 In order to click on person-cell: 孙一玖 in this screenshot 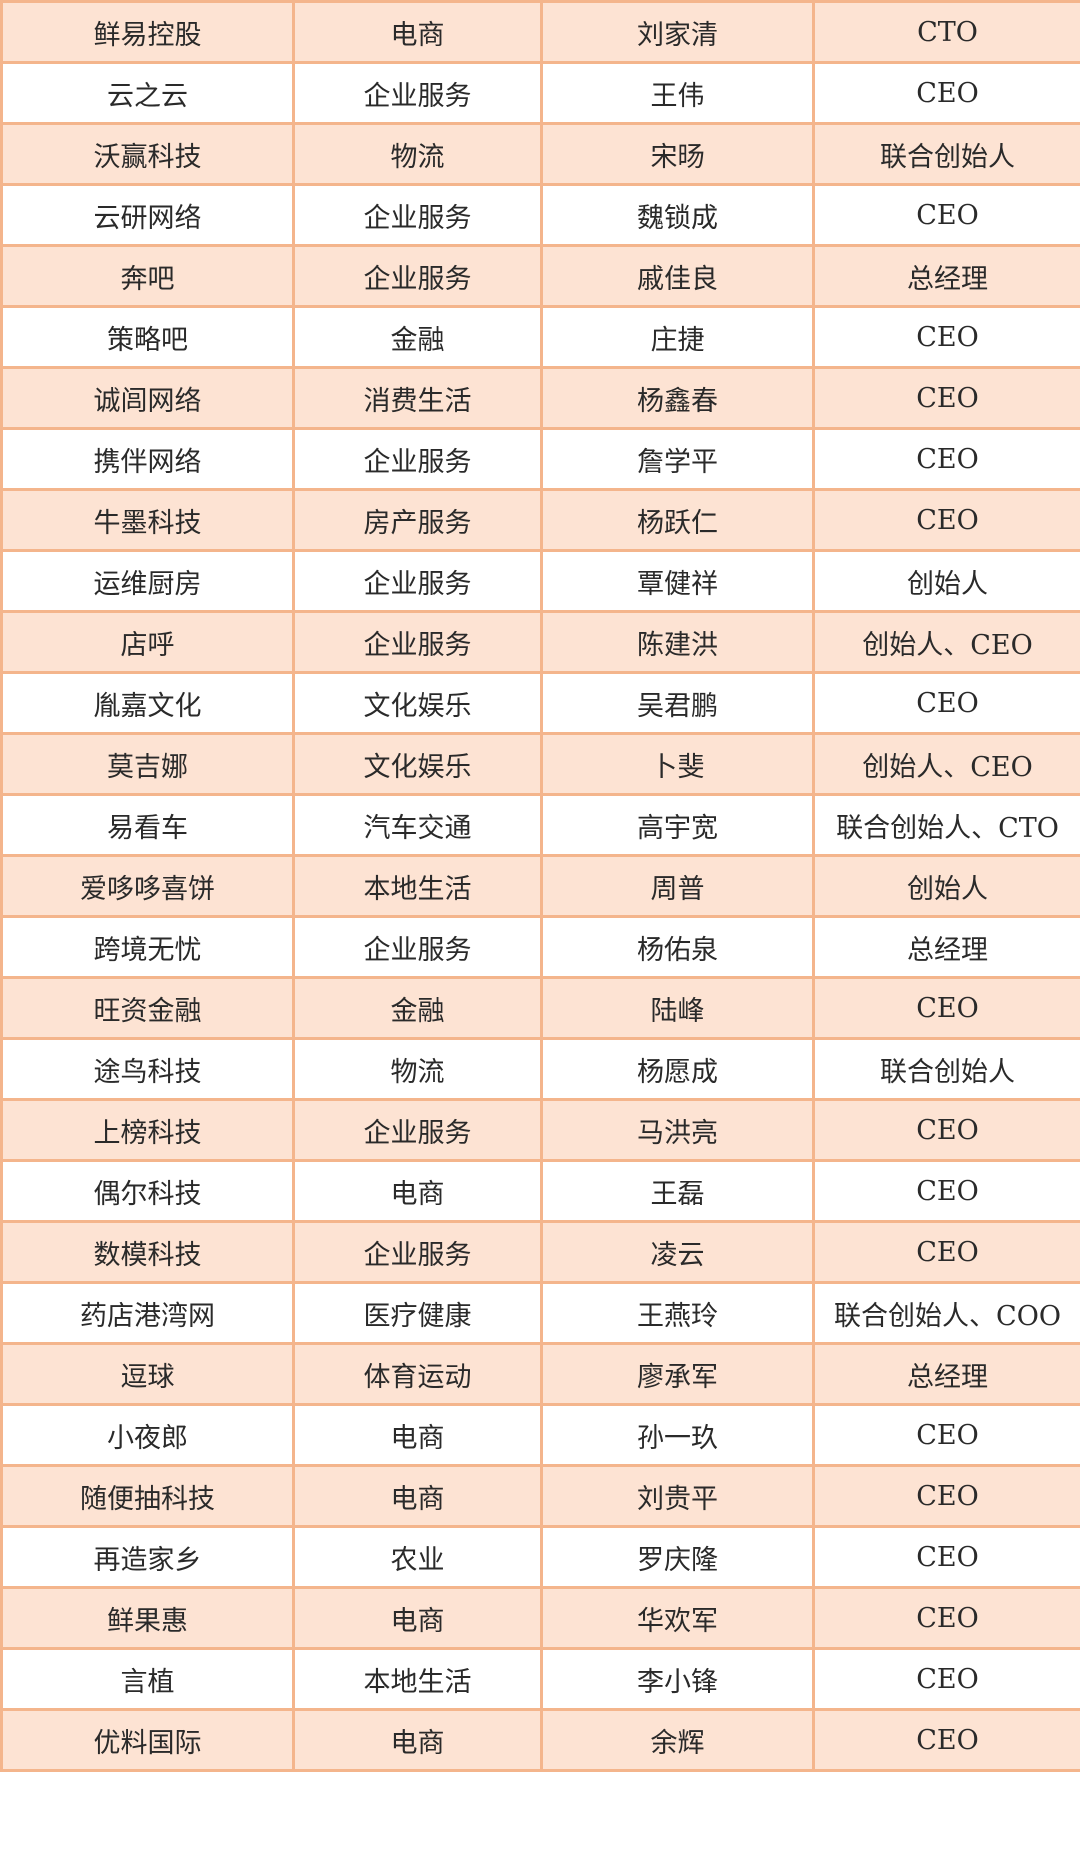, I will do `click(677, 1435)`.